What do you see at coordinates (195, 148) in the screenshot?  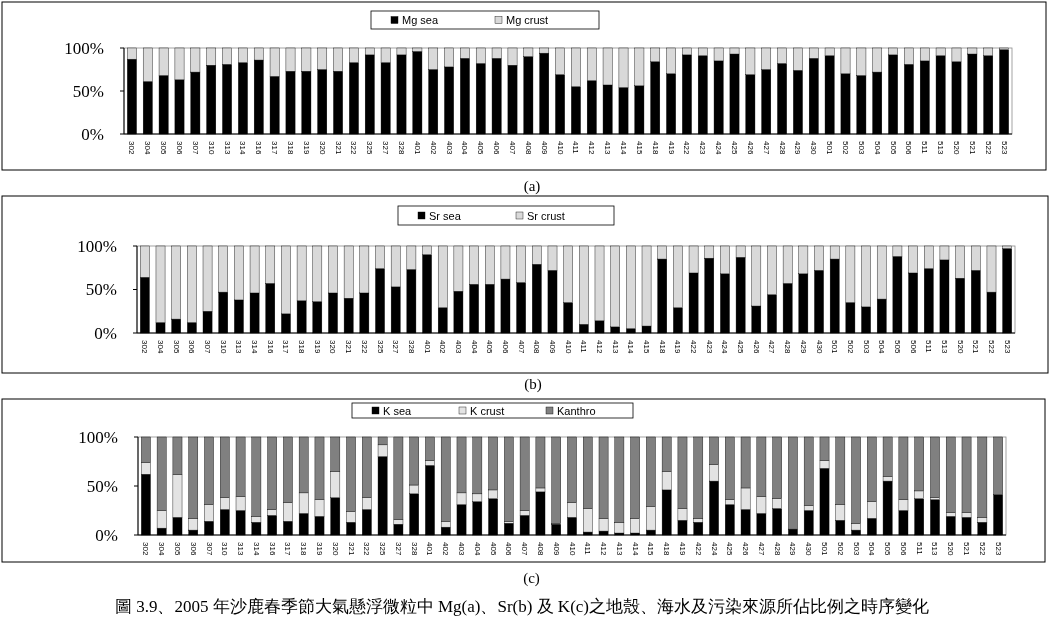 I see `x-tick-label: 307` at bounding box center [195, 148].